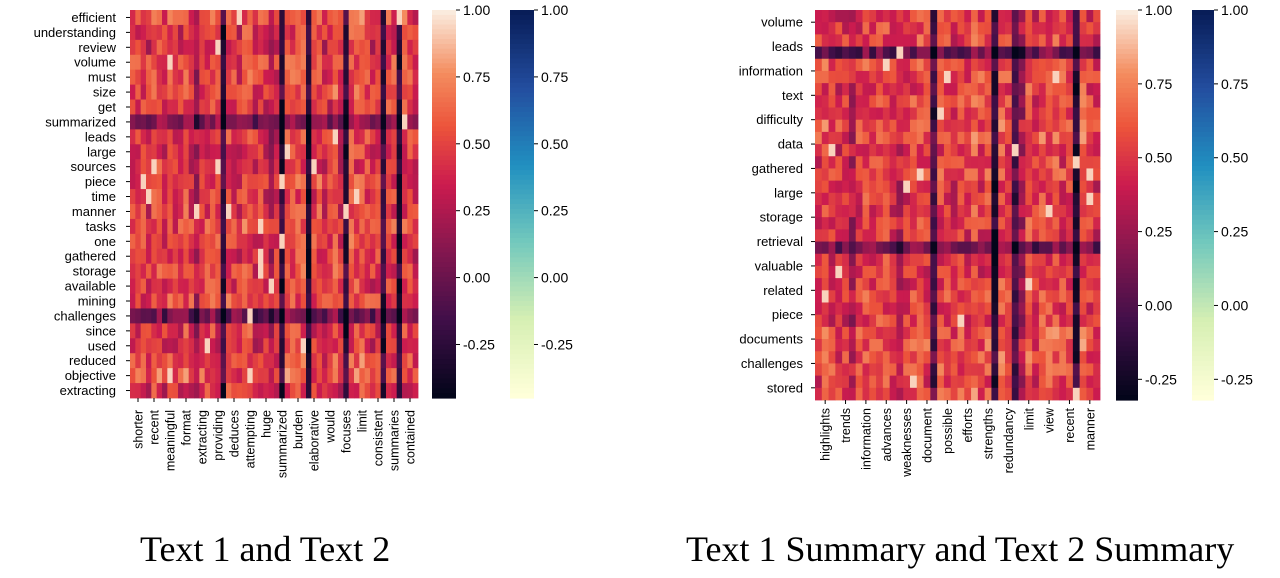 The height and width of the screenshot is (578, 1280). Describe the element at coordinates (1158, 84) in the screenshot. I see `colorbar-tick-label: 0.75` at that location.